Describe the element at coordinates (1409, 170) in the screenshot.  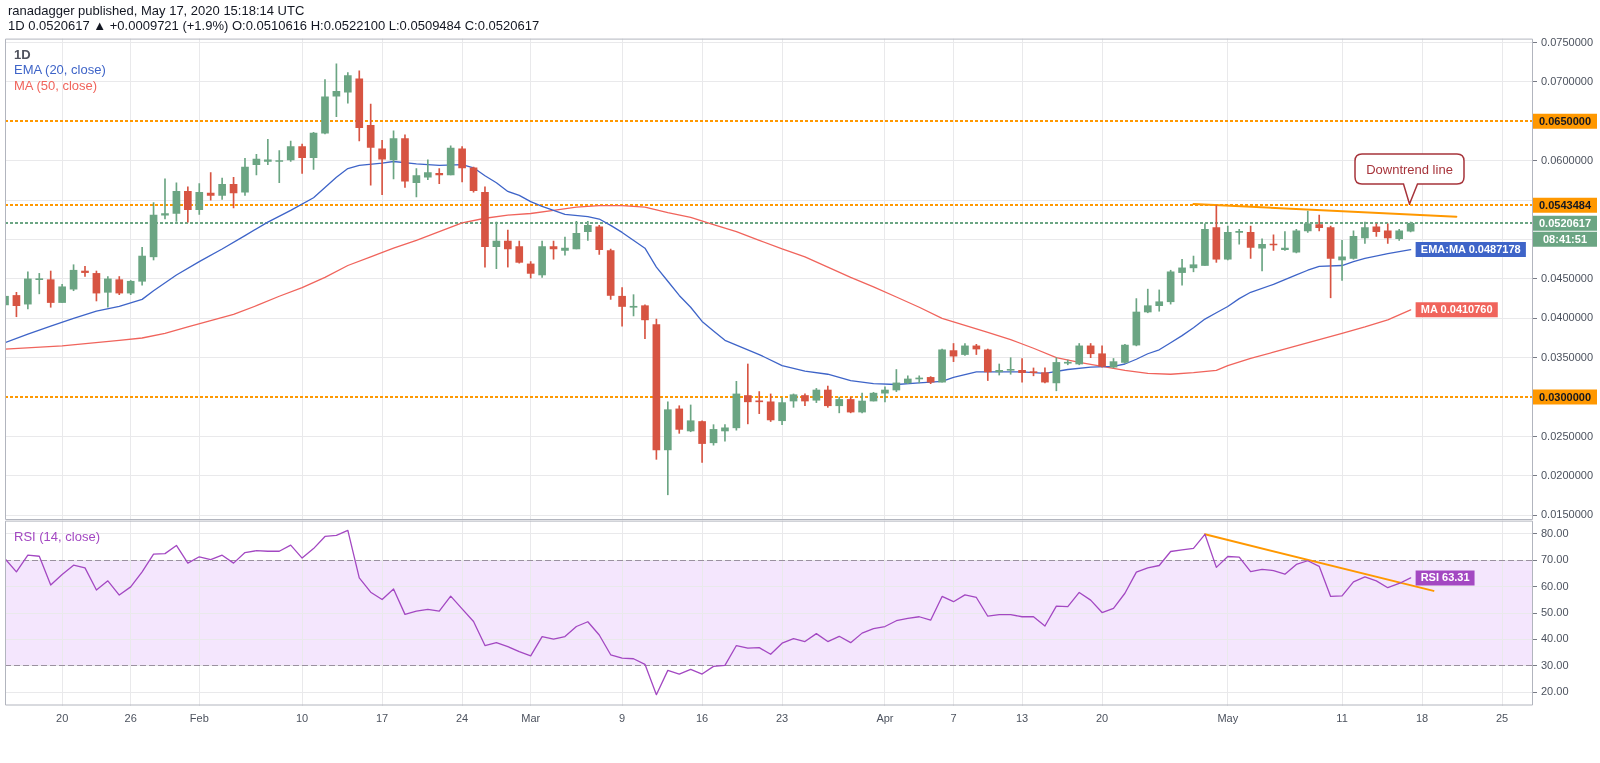
I see `annotation: Downtrend line` at that location.